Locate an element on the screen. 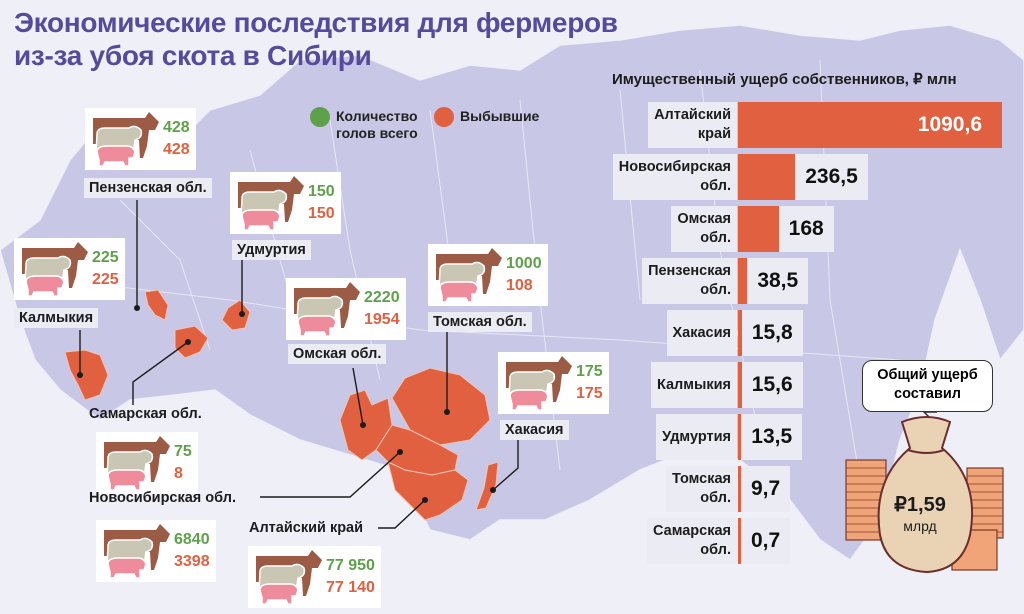 Image resolution: width=1024 pixels, height=614 pixels. legend-total-line-2: голов всего is located at coordinates (377, 133).